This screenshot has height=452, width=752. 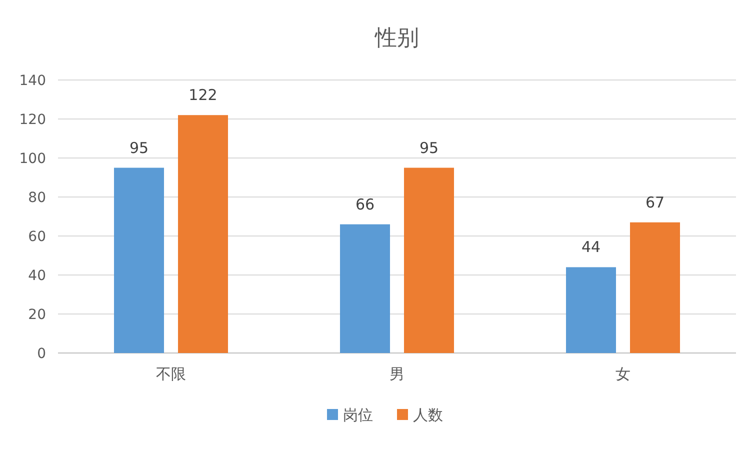 What do you see at coordinates (428, 415) in the screenshot?
I see `legend-label: 人数` at bounding box center [428, 415].